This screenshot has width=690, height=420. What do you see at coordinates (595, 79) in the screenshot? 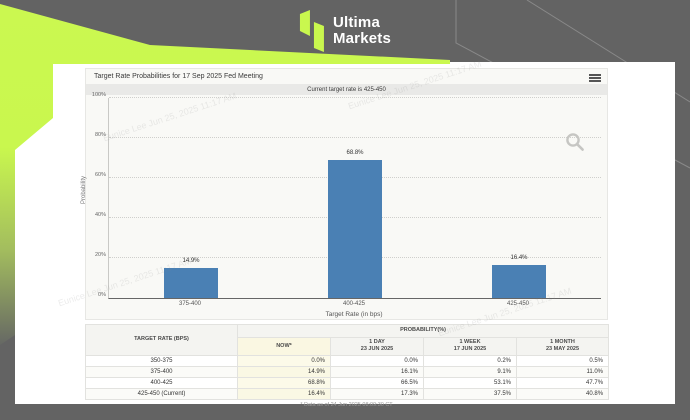
I see `hamburger-menu-icon` at bounding box center [595, 79].